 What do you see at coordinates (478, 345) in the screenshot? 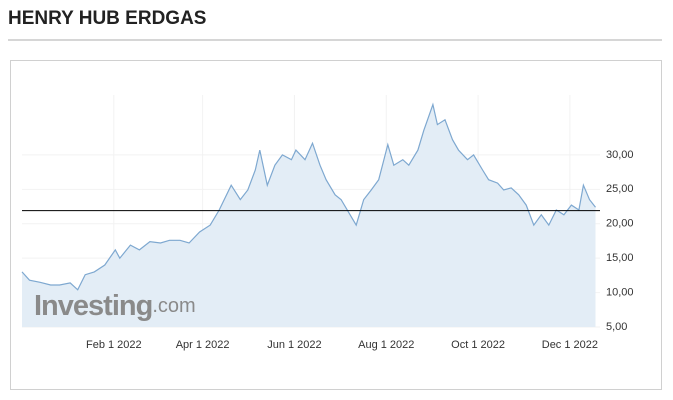
I see `x-tick-label: Oct 1 2022` at bounding box center [478, 345].